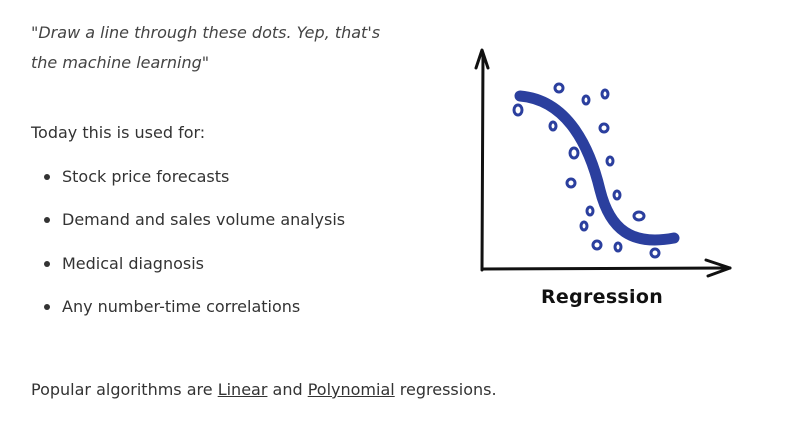  Describe the element at coordinates (194, 273) in the screenshot. I see `list-item: Medical diagnosis` at that location.